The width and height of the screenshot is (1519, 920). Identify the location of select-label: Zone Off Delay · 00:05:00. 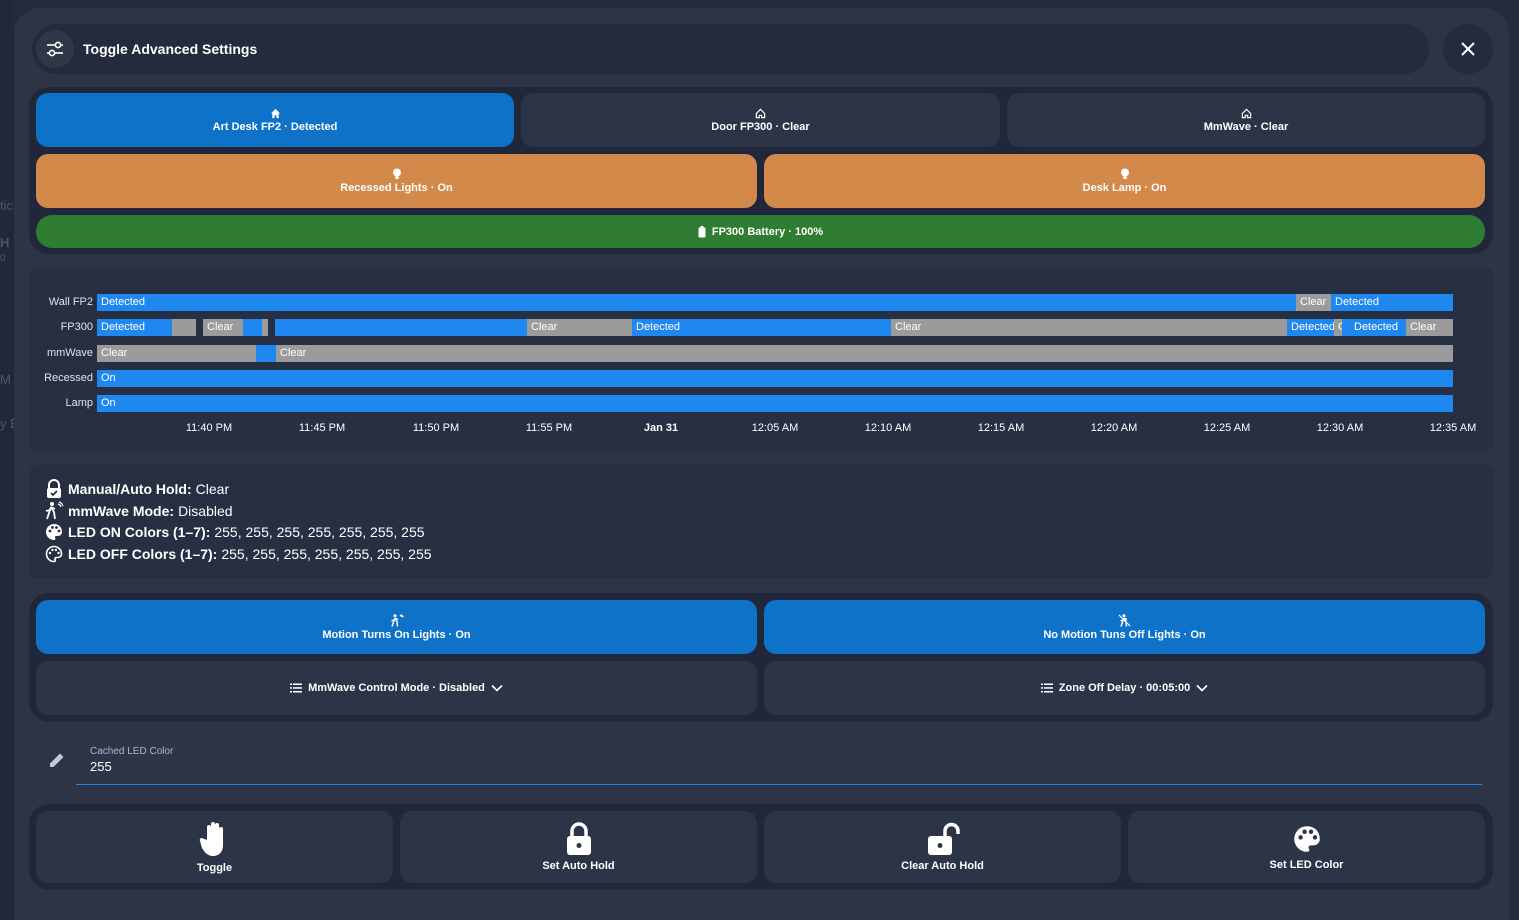
(1124, 688).